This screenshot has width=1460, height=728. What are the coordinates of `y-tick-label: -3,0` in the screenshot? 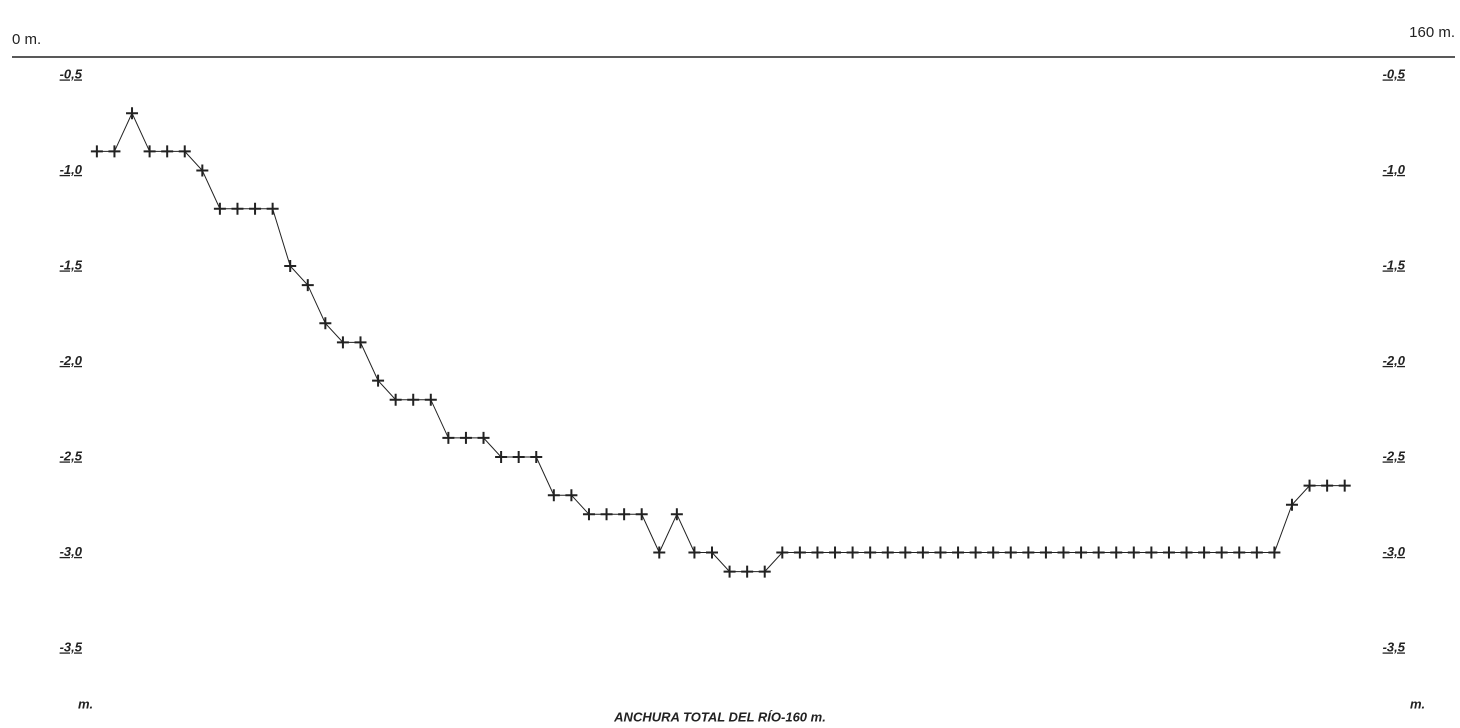 It's located at (71, 551).